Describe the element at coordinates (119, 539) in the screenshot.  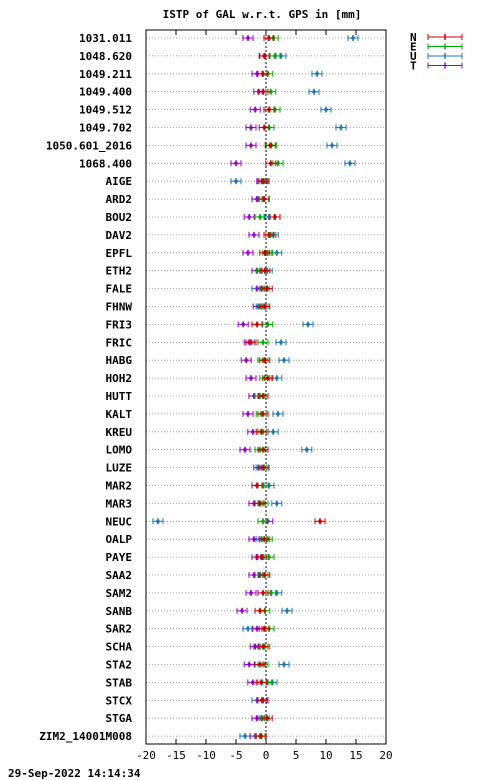
I see `station-label: OALP` at that location.